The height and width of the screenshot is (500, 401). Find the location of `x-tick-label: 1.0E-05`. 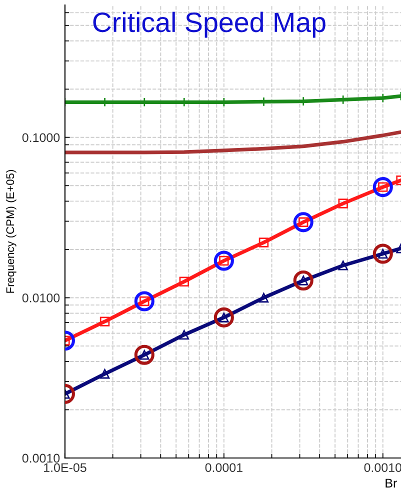

x-tick-label: 1.0E-05 is located at coordinates (65, 467).